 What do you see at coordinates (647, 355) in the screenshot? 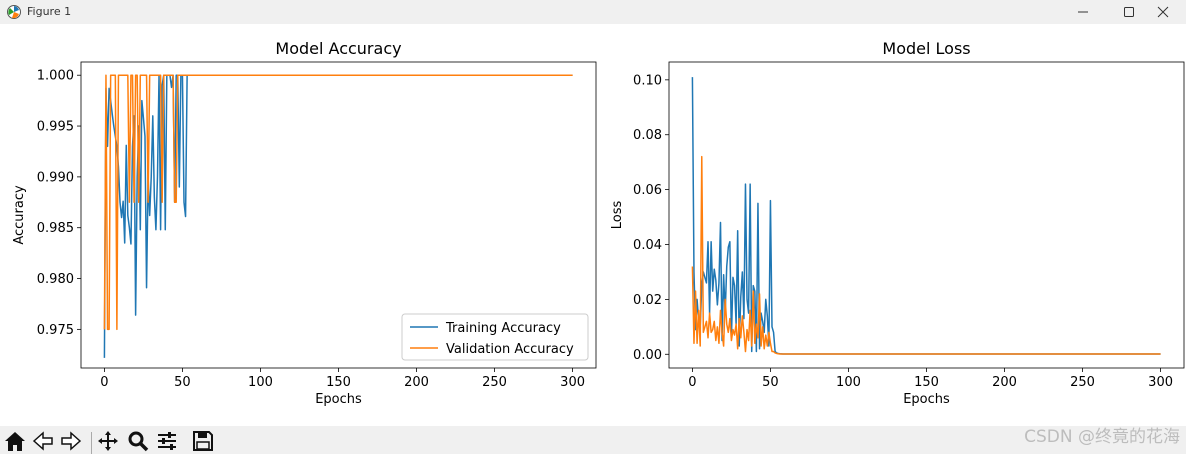
I see `y-tick-label: 0.00` at bounding box center [647, 355].